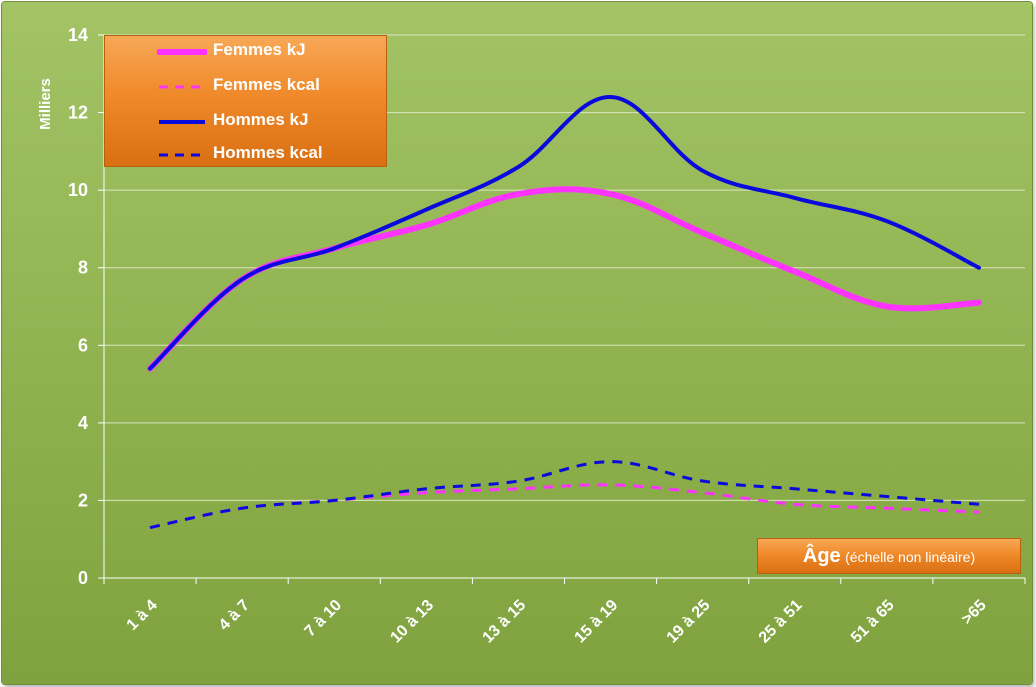  Describe the element at coordinates (45, 104) in the screenshot. I see `y-axis-label: Milliers` at that location.